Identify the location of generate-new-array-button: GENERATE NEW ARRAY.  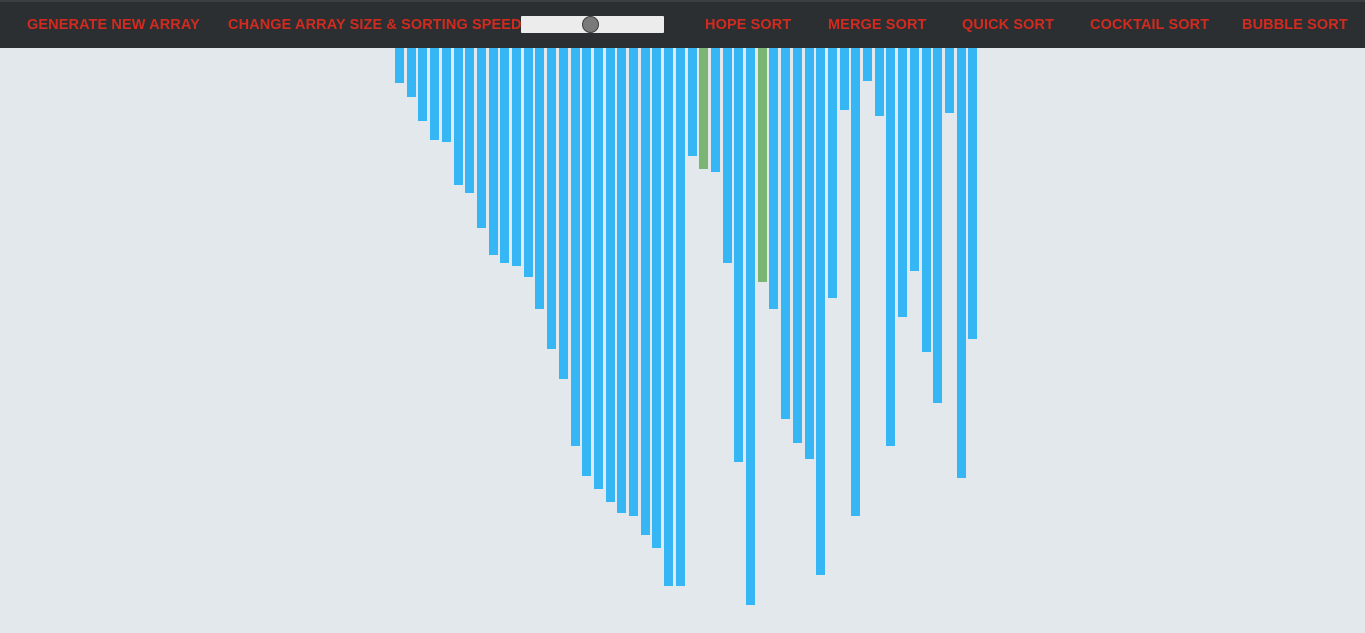
(113, 25).